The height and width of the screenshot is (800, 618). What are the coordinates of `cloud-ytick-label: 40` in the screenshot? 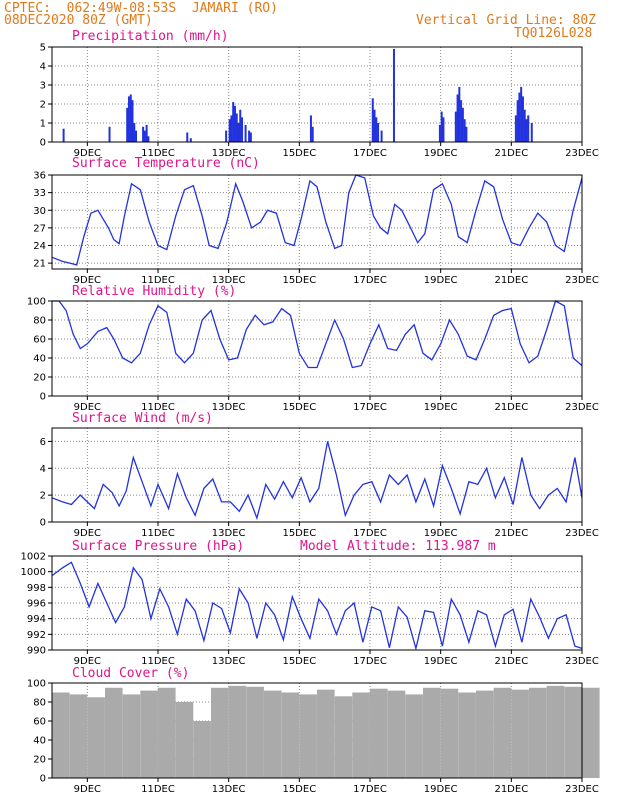 It's located at (39, 741).